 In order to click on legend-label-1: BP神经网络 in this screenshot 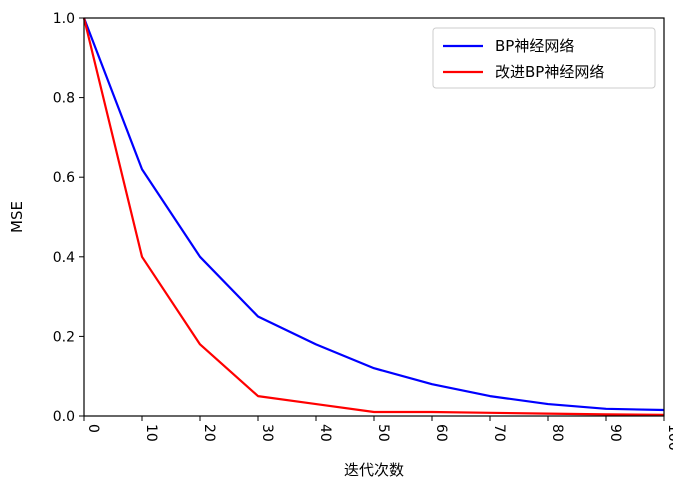, I will do `click(534, 46)`.